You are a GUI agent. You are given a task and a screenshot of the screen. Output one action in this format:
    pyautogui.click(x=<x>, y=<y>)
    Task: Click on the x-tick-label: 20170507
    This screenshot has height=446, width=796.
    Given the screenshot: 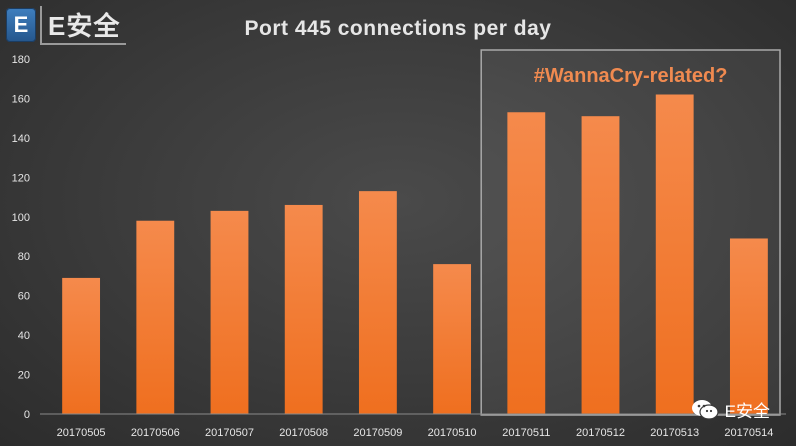 What is the action you would take?
    pyautogui.click(x=229, y=433)
    